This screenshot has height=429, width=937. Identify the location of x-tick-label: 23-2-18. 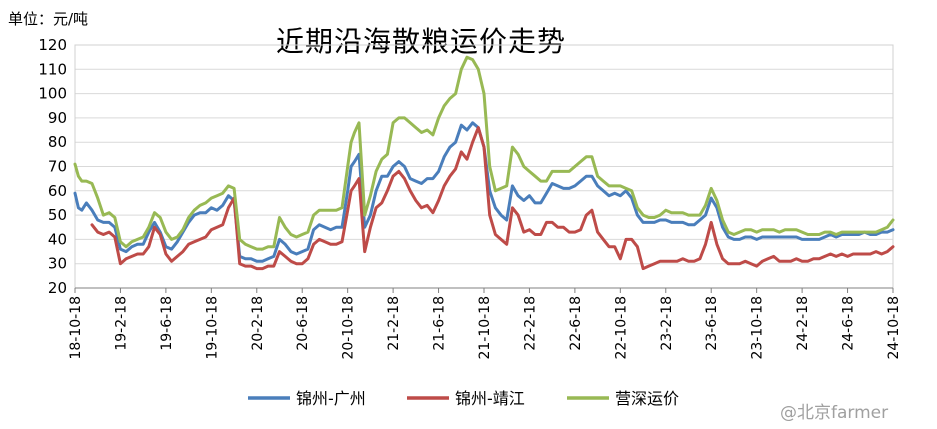
(667, 323).